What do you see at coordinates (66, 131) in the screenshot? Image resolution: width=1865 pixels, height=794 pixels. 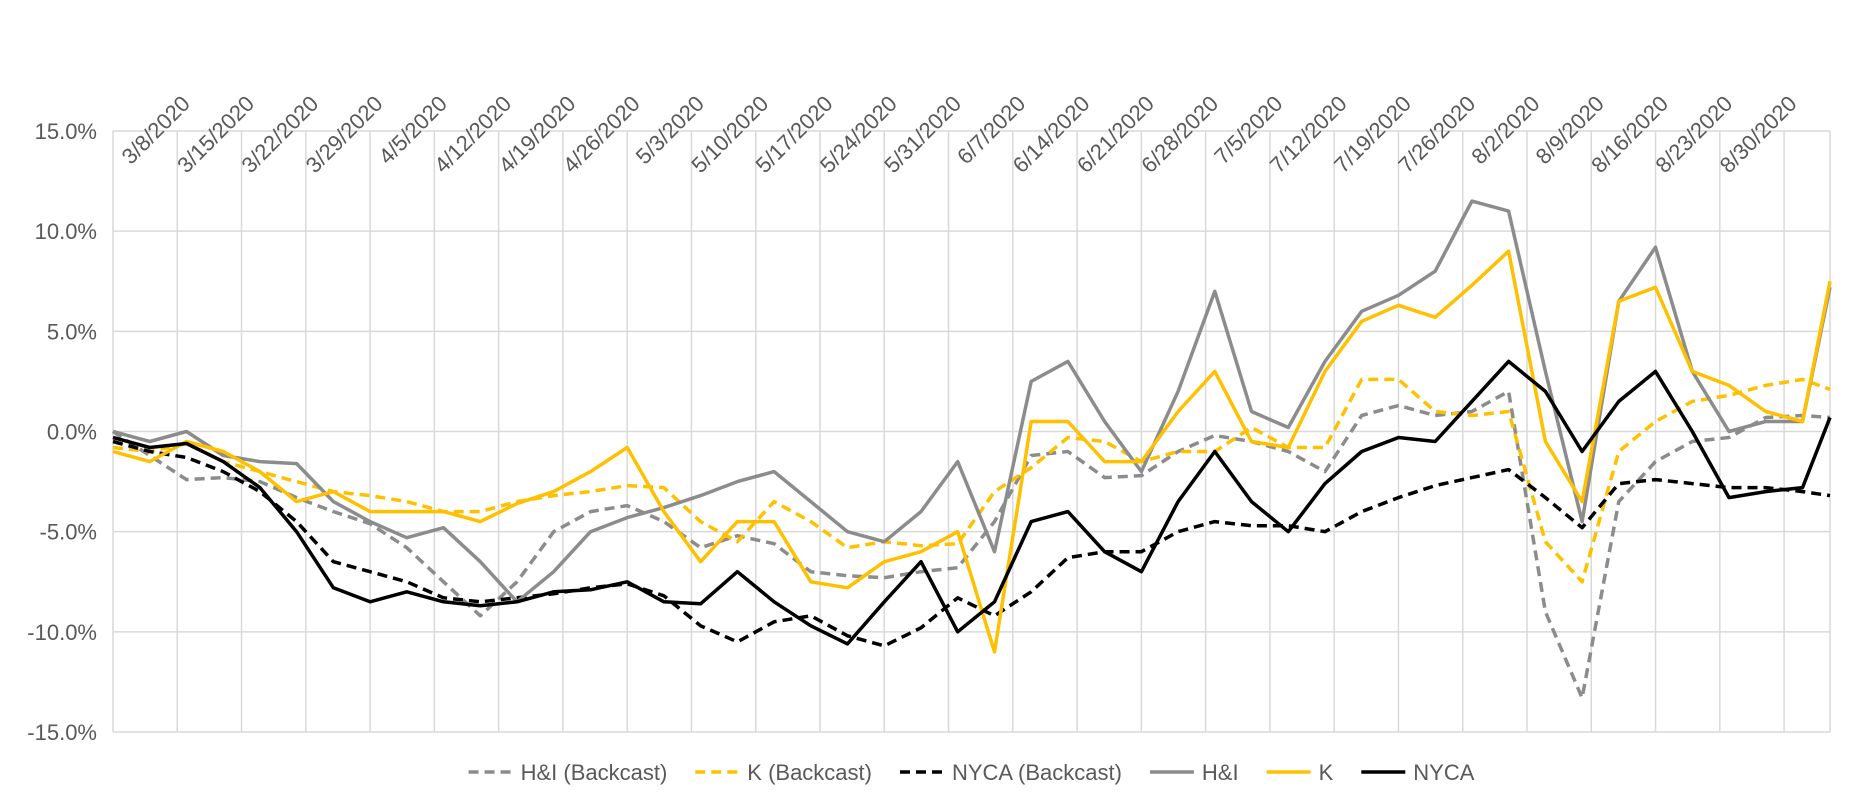 I see `y-tick-label: 15.0%` at bounding box center [66, 131].